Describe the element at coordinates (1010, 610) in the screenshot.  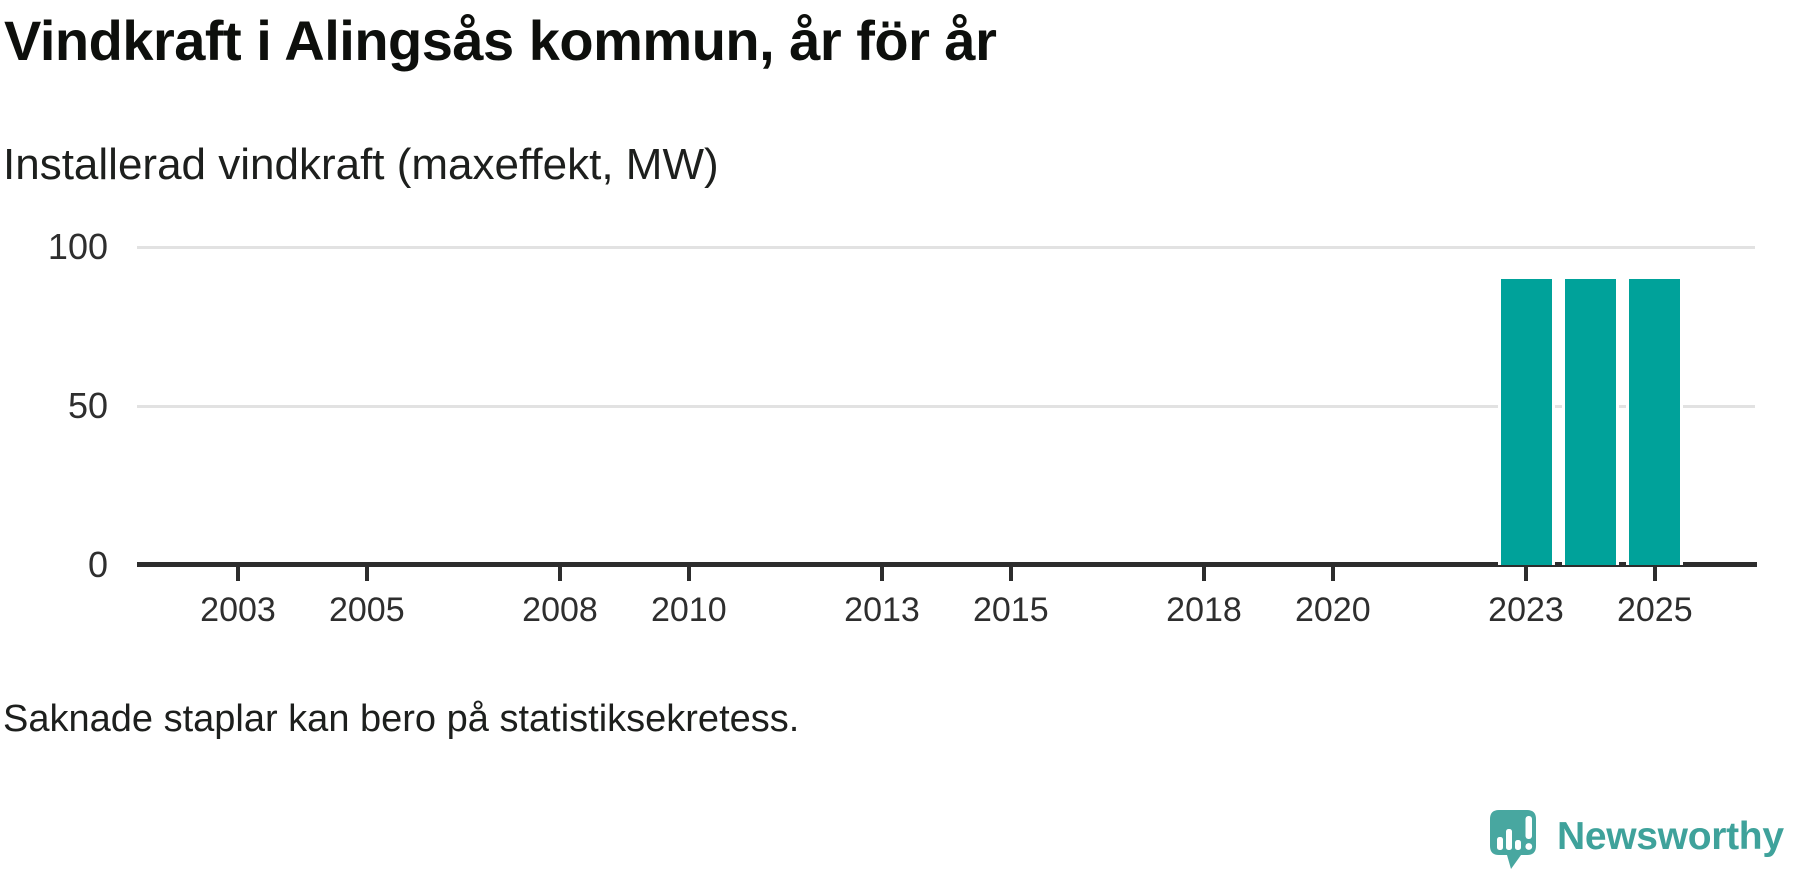
I see `x-tick-label-2015: 2015` at that location.